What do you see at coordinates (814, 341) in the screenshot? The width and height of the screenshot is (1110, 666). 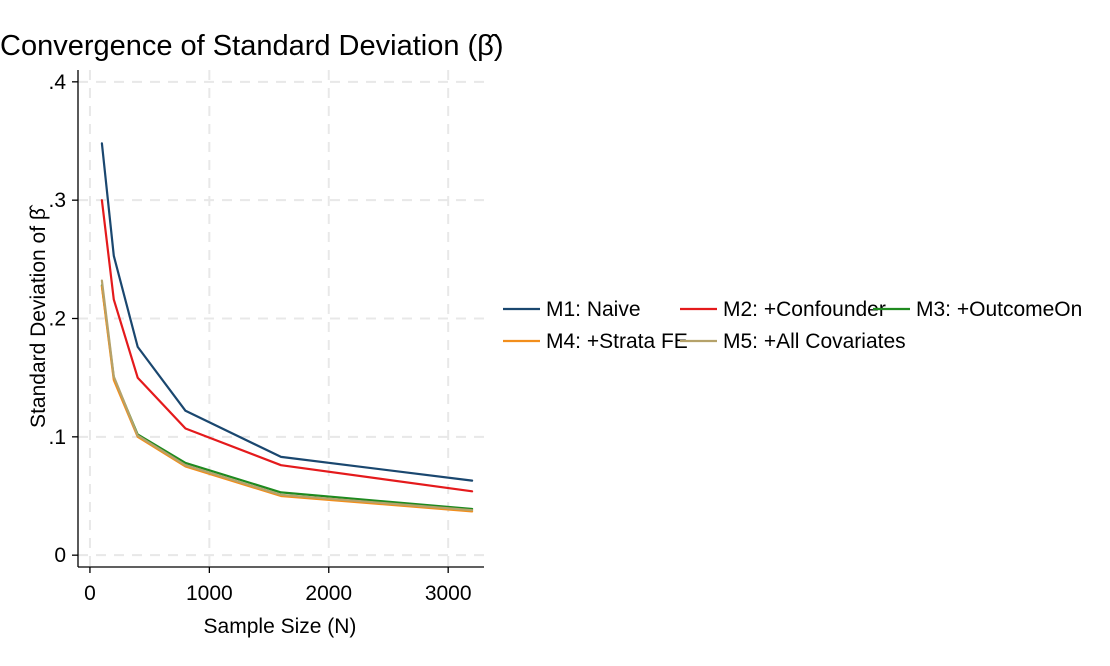 I see `legend-label-m5: M5: +All Covariates` at bounding box center [814, 341].